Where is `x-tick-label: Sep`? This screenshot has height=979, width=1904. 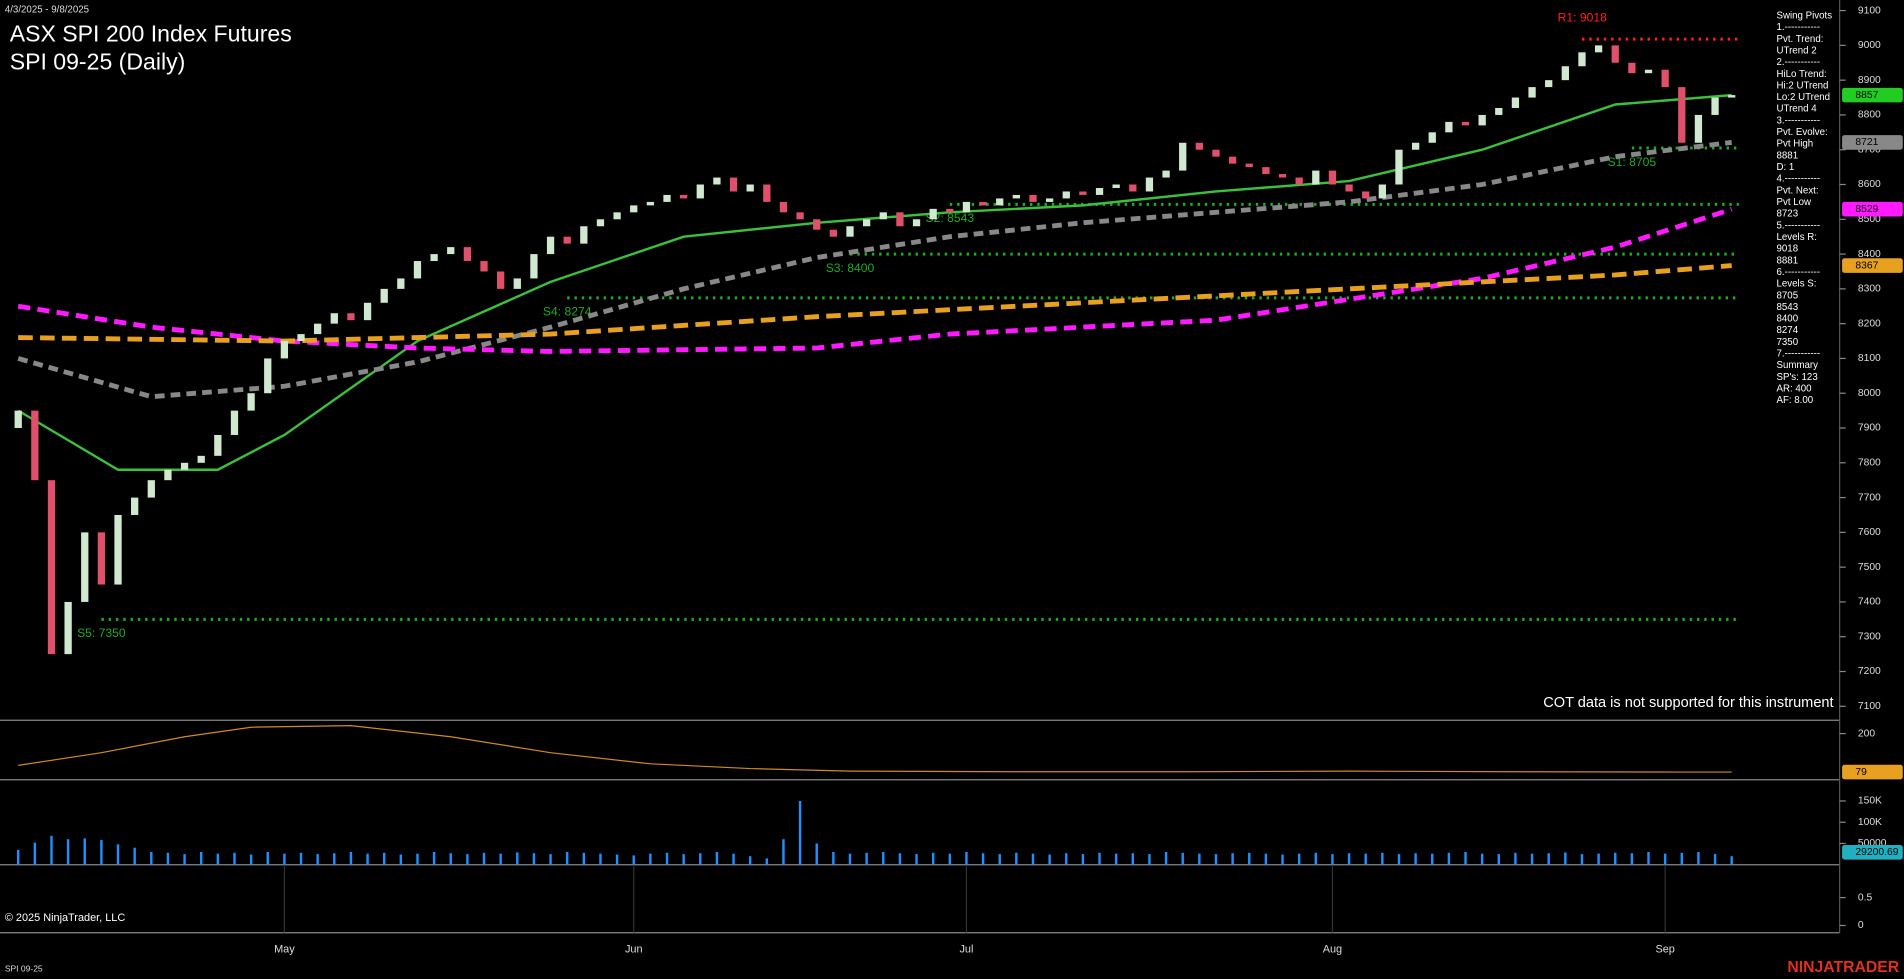
x-tick-label: Sep is located at coordinates (1664, 950).